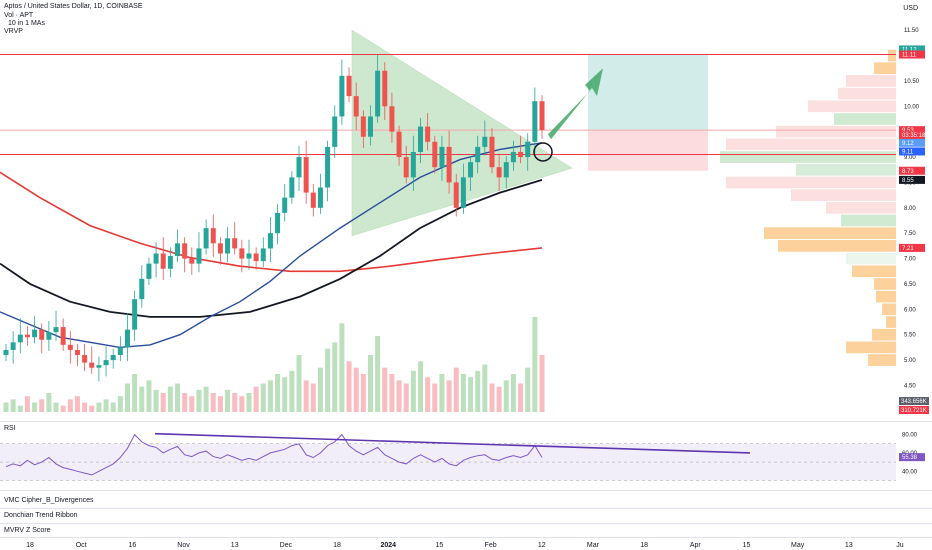 This screenshot has height=550, width=932. What do you see at coordinates (49, 500) in the screenshot?
I see `indicator-vmc: VMC Cipher_B_Divergences` at bounding box center [49, 500].